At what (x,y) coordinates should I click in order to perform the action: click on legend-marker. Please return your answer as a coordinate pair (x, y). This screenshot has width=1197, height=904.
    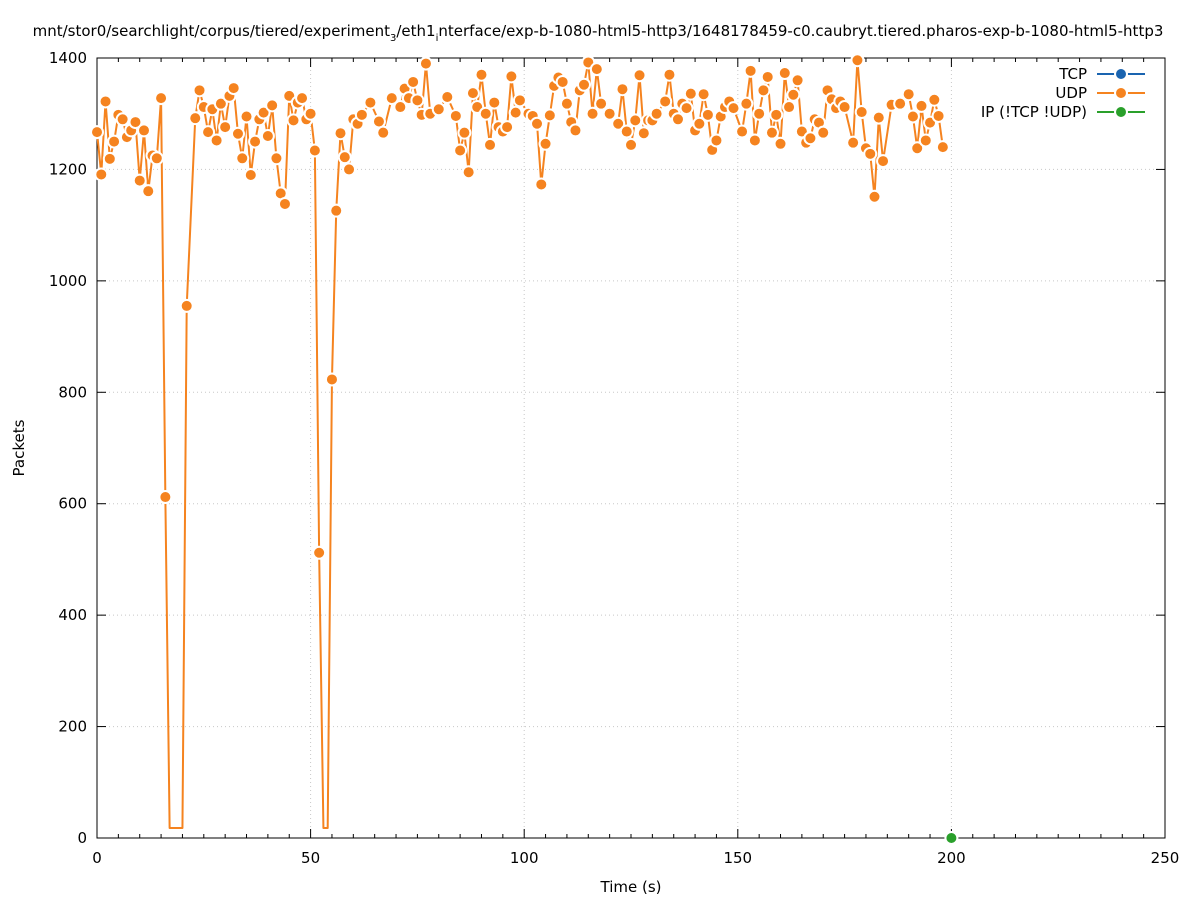
    Looking at the image, I should click on (1121, 112).